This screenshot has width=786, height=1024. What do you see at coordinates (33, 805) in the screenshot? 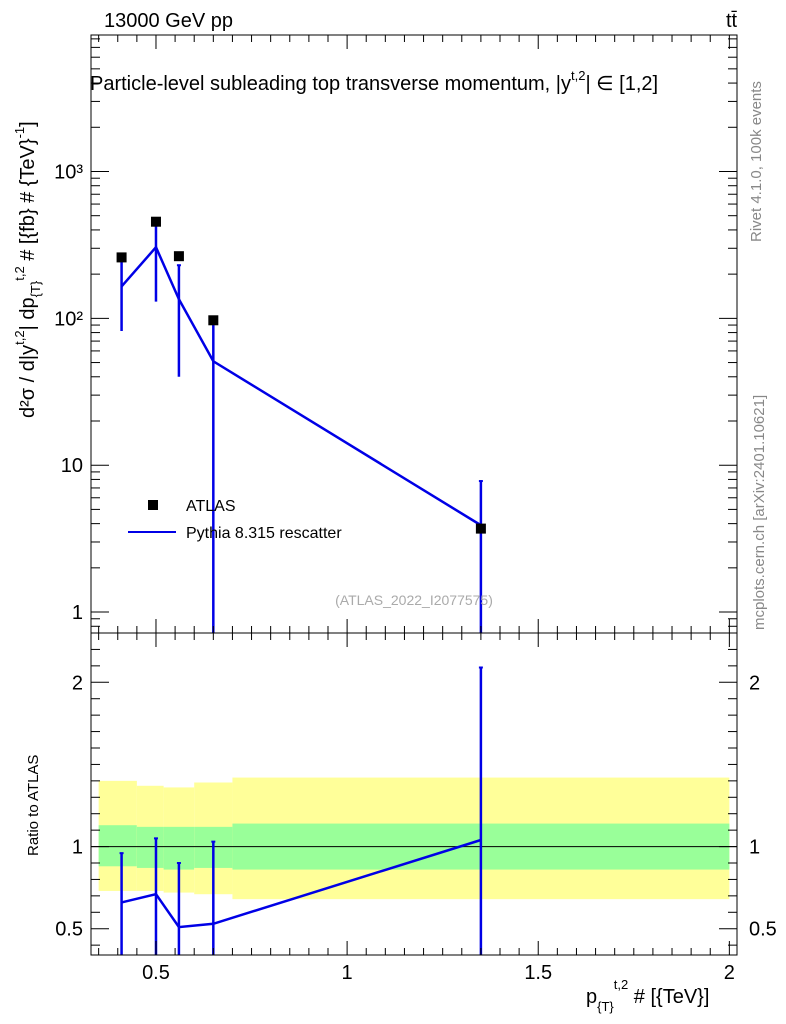
I see `y-axis-label-ratio: Ratio to ATLAS` at bounding box center [33, 805].